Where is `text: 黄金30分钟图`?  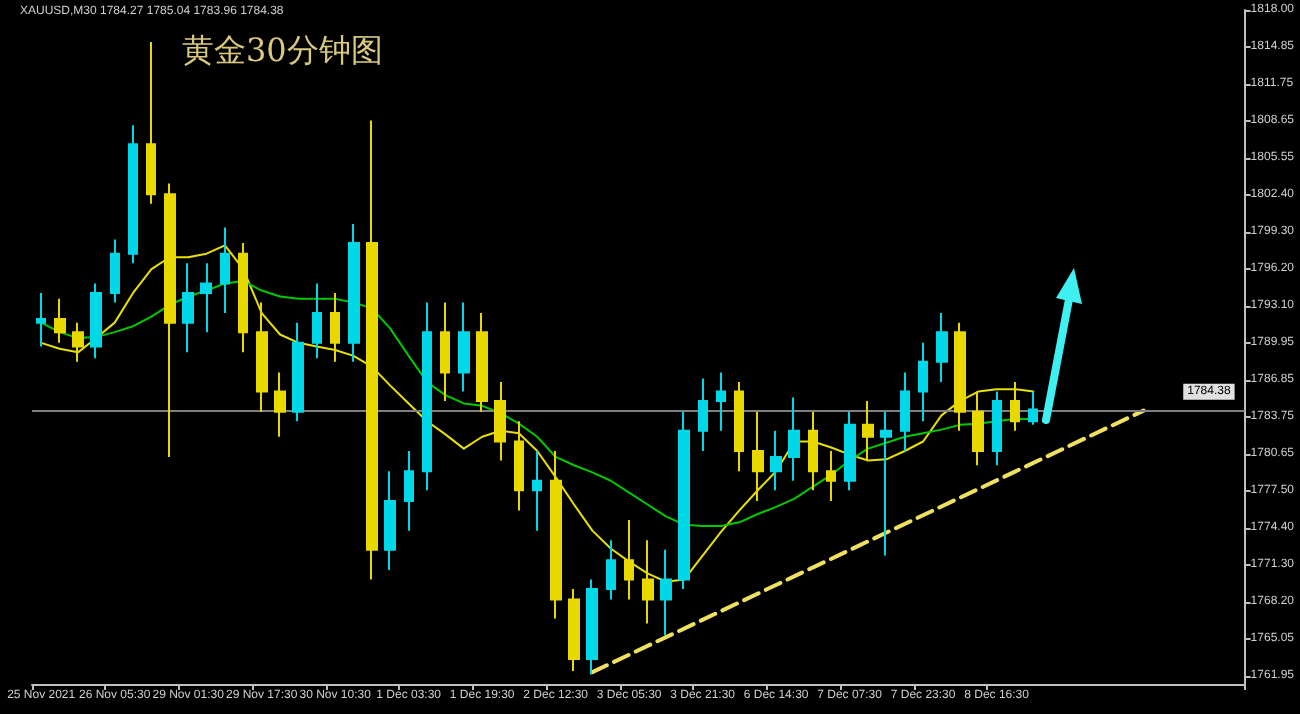
text: 黄金30分钟图 is located at coordinates (282, 50).